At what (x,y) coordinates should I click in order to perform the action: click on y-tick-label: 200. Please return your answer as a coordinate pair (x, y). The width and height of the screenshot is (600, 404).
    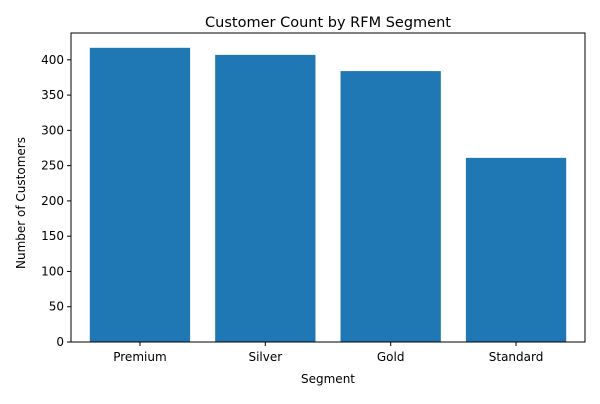
    Looking at the image, I should click on (52, 201).